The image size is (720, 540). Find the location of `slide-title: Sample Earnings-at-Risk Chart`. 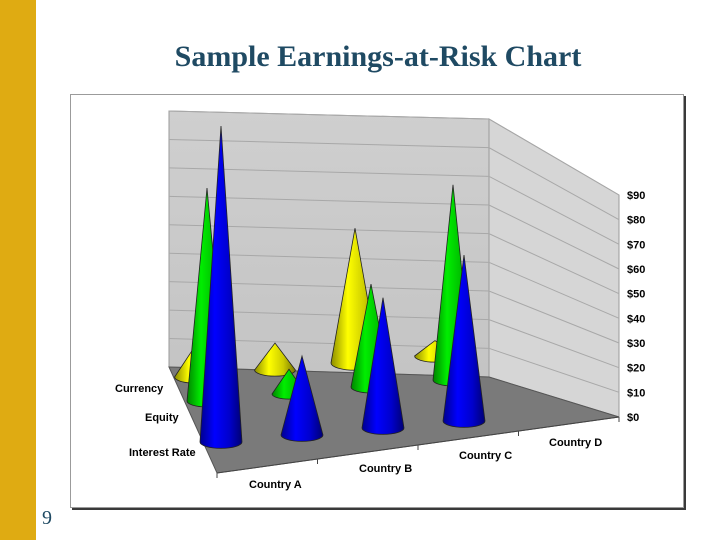

slide-title: Sample Earnings-at-Risk Chart is located at coordinates (378, 56).